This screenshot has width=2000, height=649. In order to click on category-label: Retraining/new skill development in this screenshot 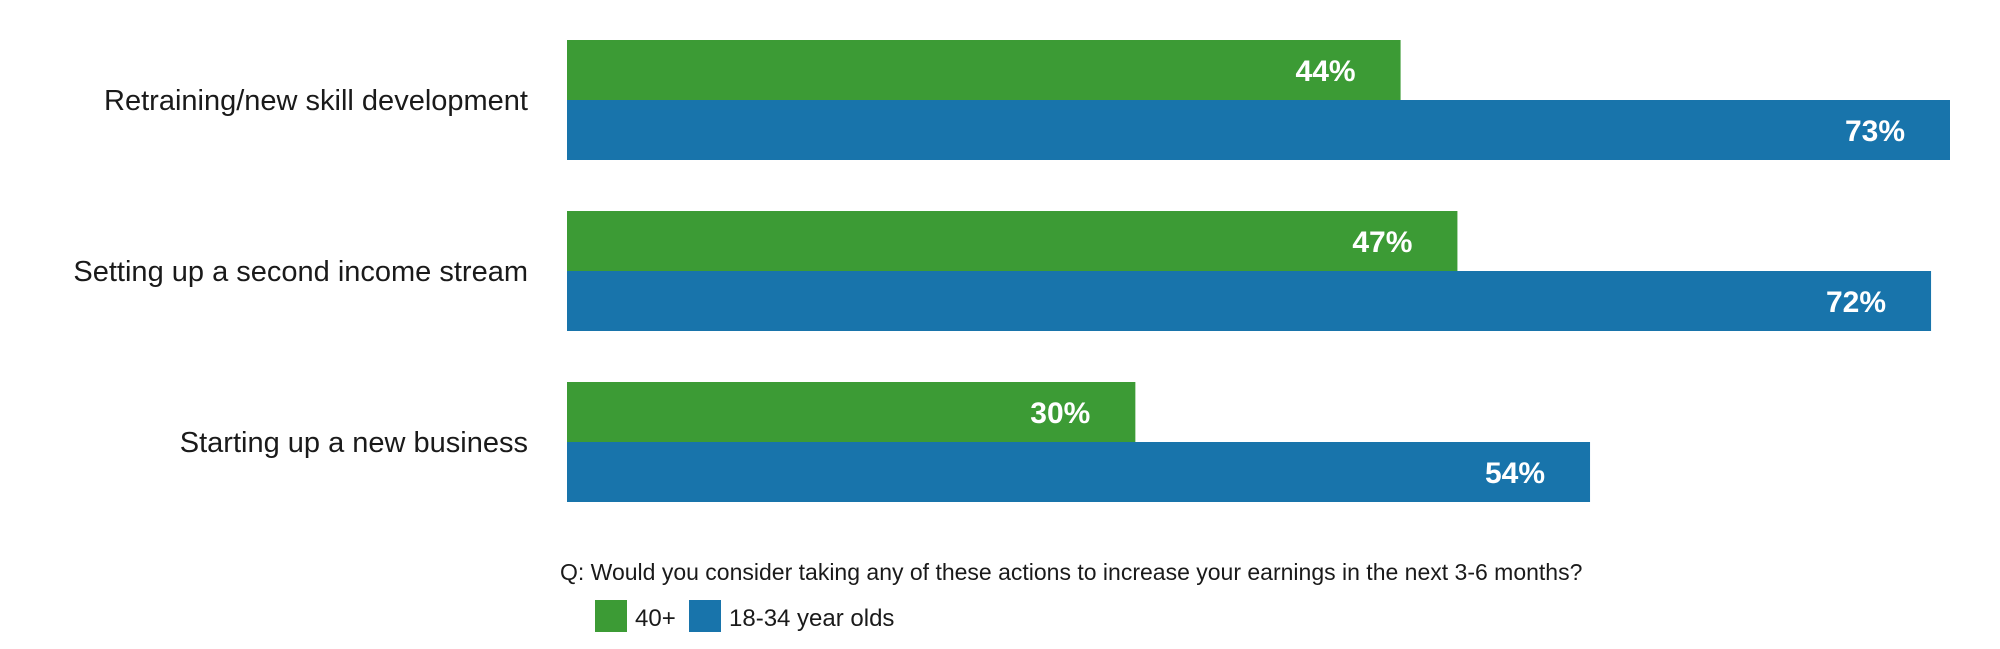, I will do `click(316, 101)`.